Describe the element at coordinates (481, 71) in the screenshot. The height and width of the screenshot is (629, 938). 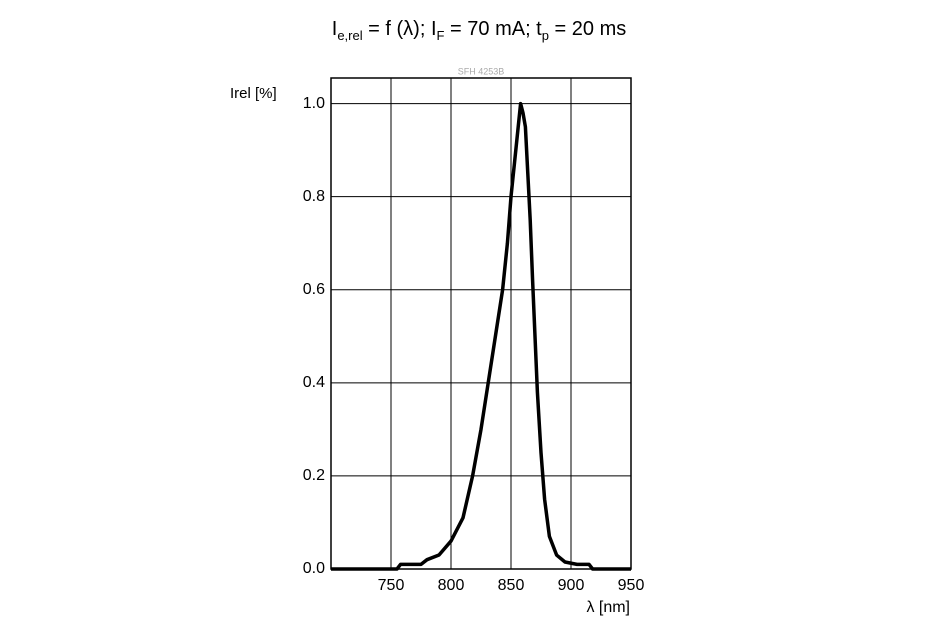
I see `watermark: SFH 4253B` at that location.